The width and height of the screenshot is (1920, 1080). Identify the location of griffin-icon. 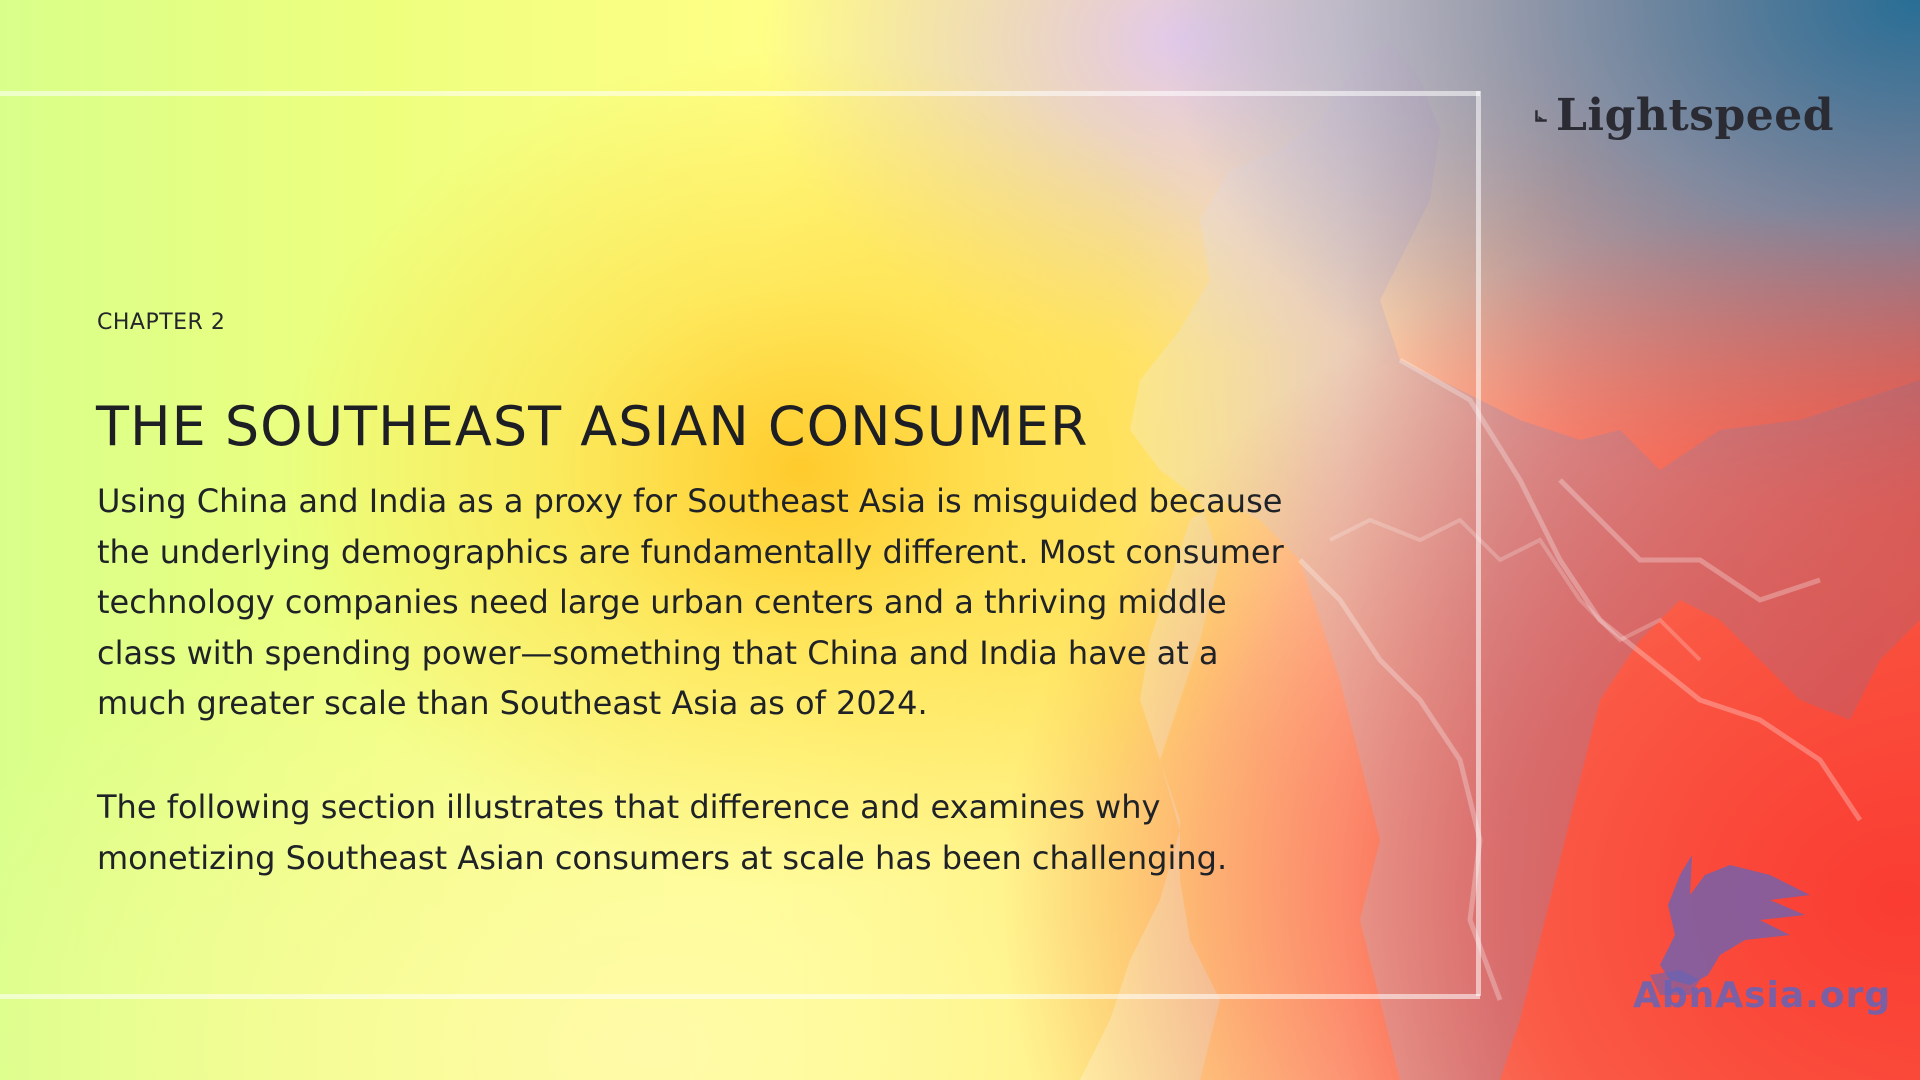
(1730, 925).